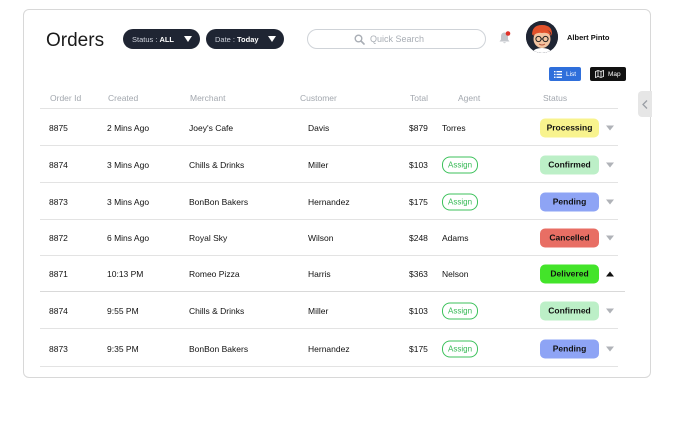 Image resolution: width=685 pixels, height=425 pixels. Describe the element at coordinates (214, 273) in the screenshot. I see `merchant-cell: Romeo Pizza` at that location.